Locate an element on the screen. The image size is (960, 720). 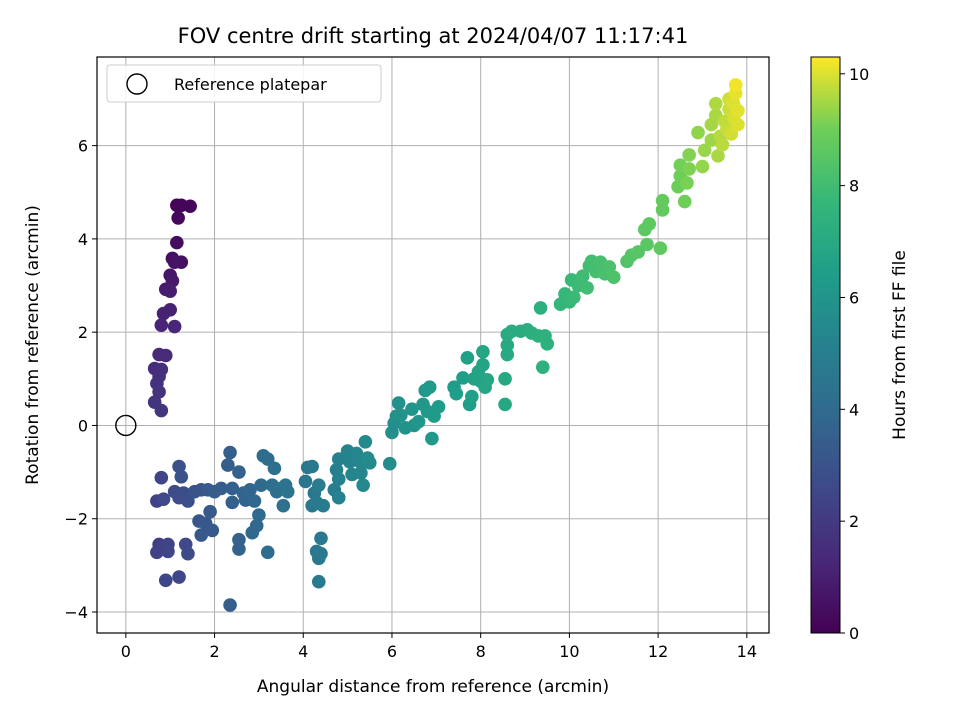
colorbar-tick-label: 4 is located at coordinates (854, 409).